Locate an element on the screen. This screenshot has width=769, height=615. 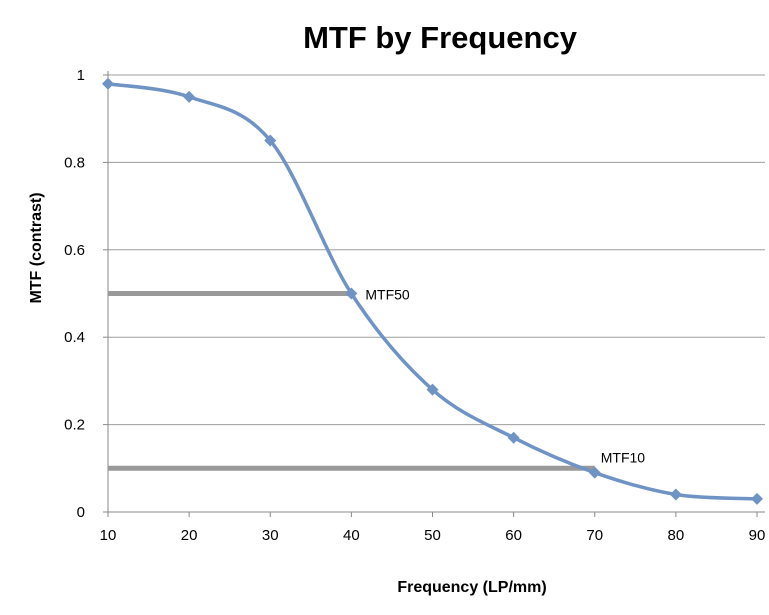
annotation-mtf50: MTF50 is located at coordinates (387, 295).